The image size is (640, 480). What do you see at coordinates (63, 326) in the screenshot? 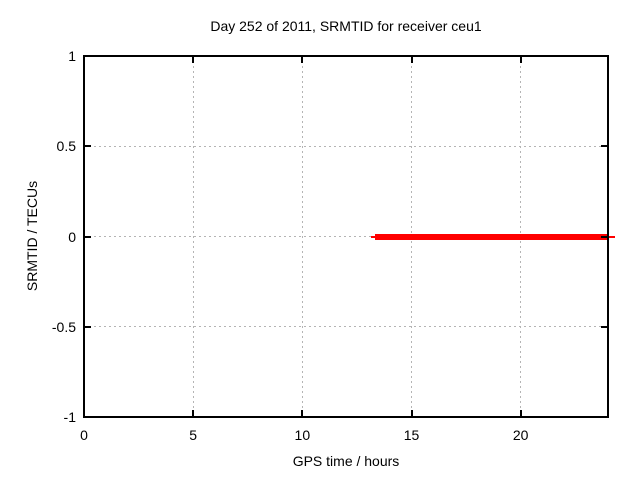
I see `y-tick-label: -0.5` at bounding box center [63, 326].